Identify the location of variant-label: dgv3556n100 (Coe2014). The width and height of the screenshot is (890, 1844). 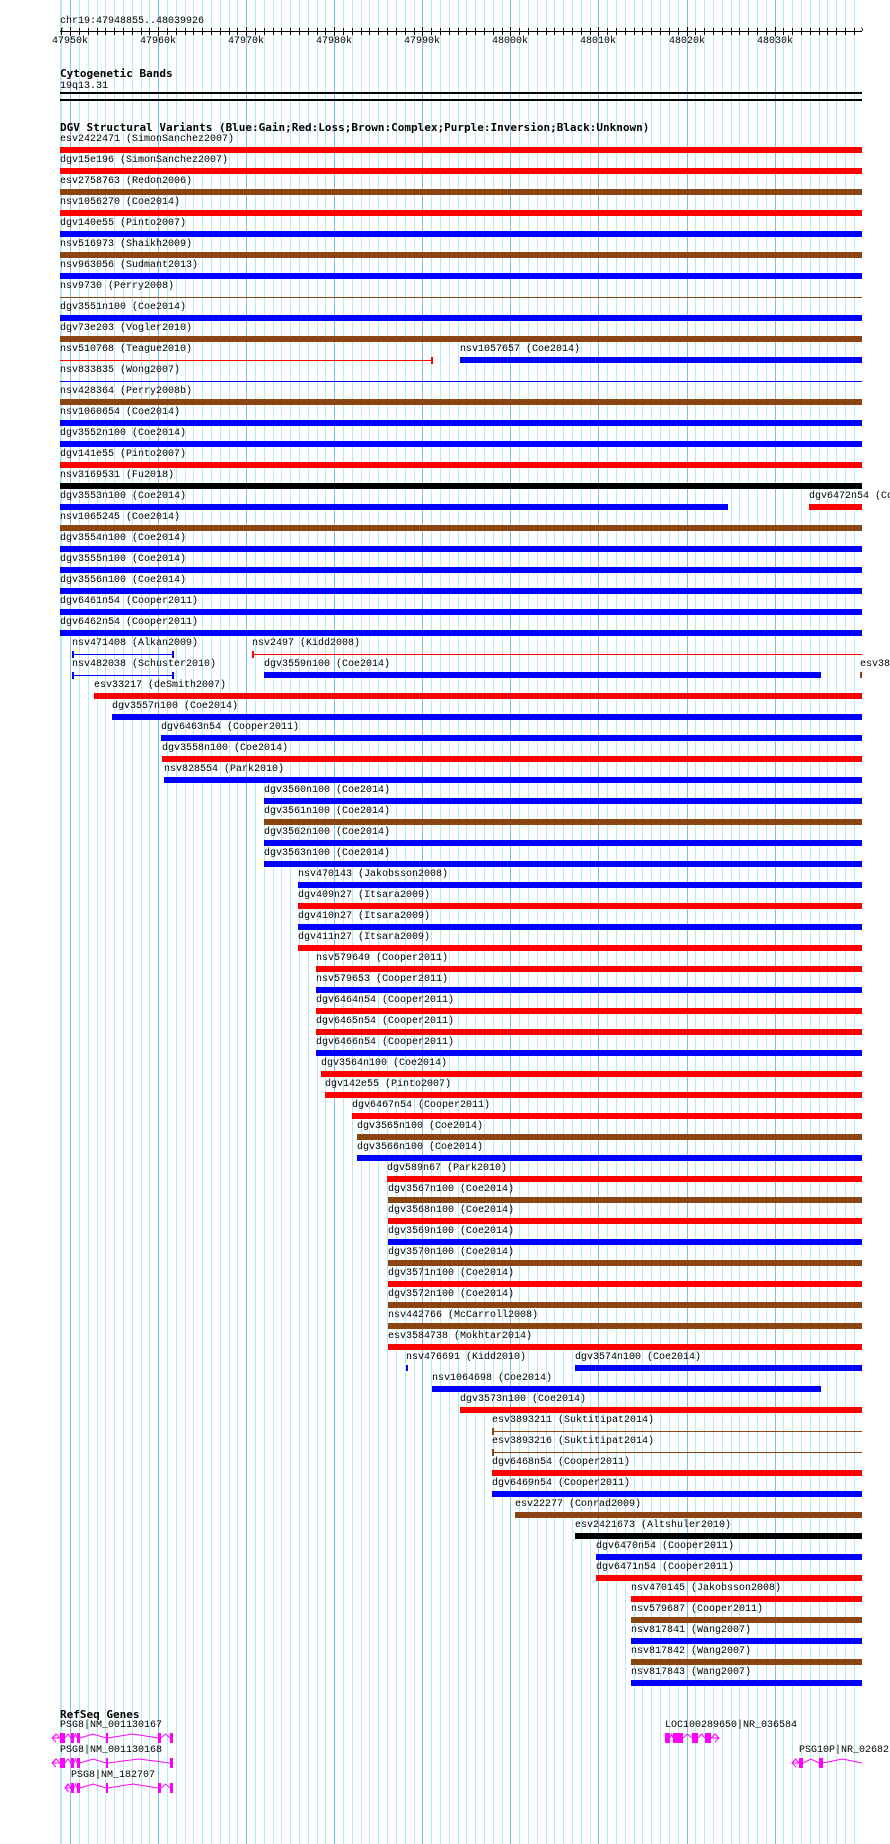
(123, 580).